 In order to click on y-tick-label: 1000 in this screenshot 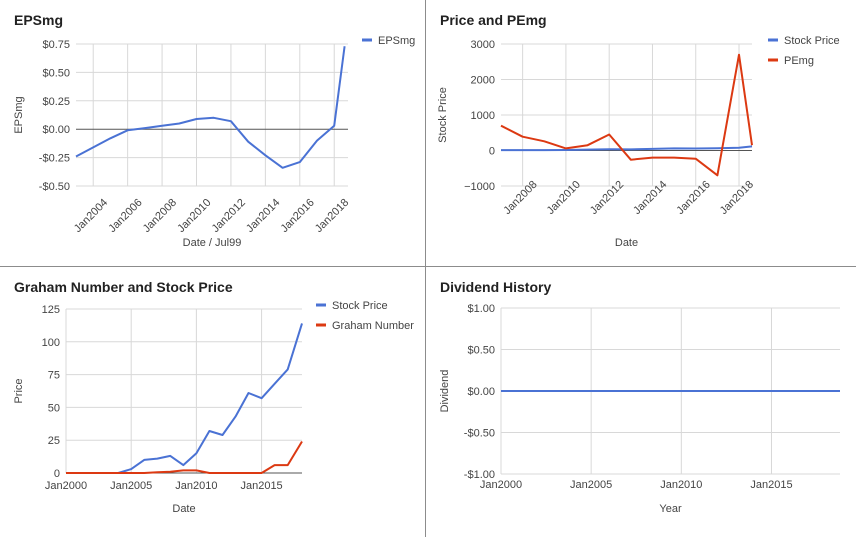, I will do `click(483, 116)`.